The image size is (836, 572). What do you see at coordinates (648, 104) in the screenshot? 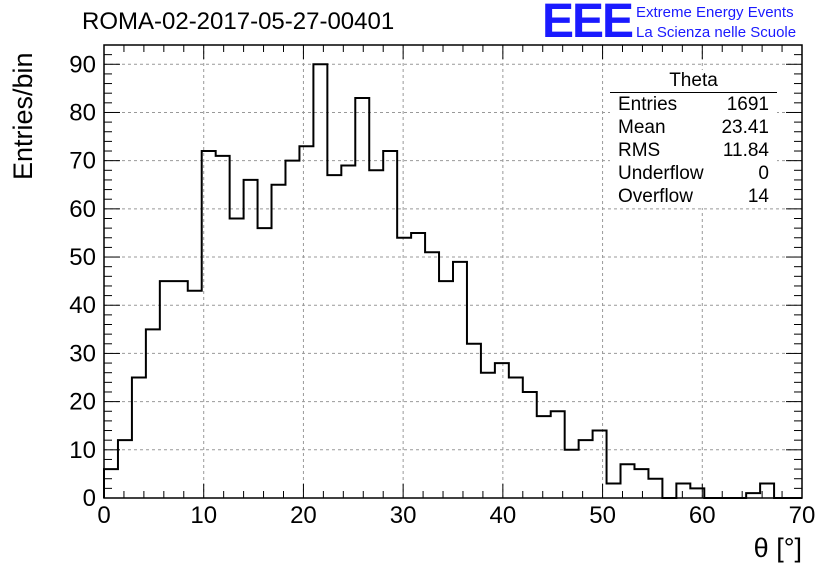
I see `stats-label: Entries` at bounding box center [648, 104].